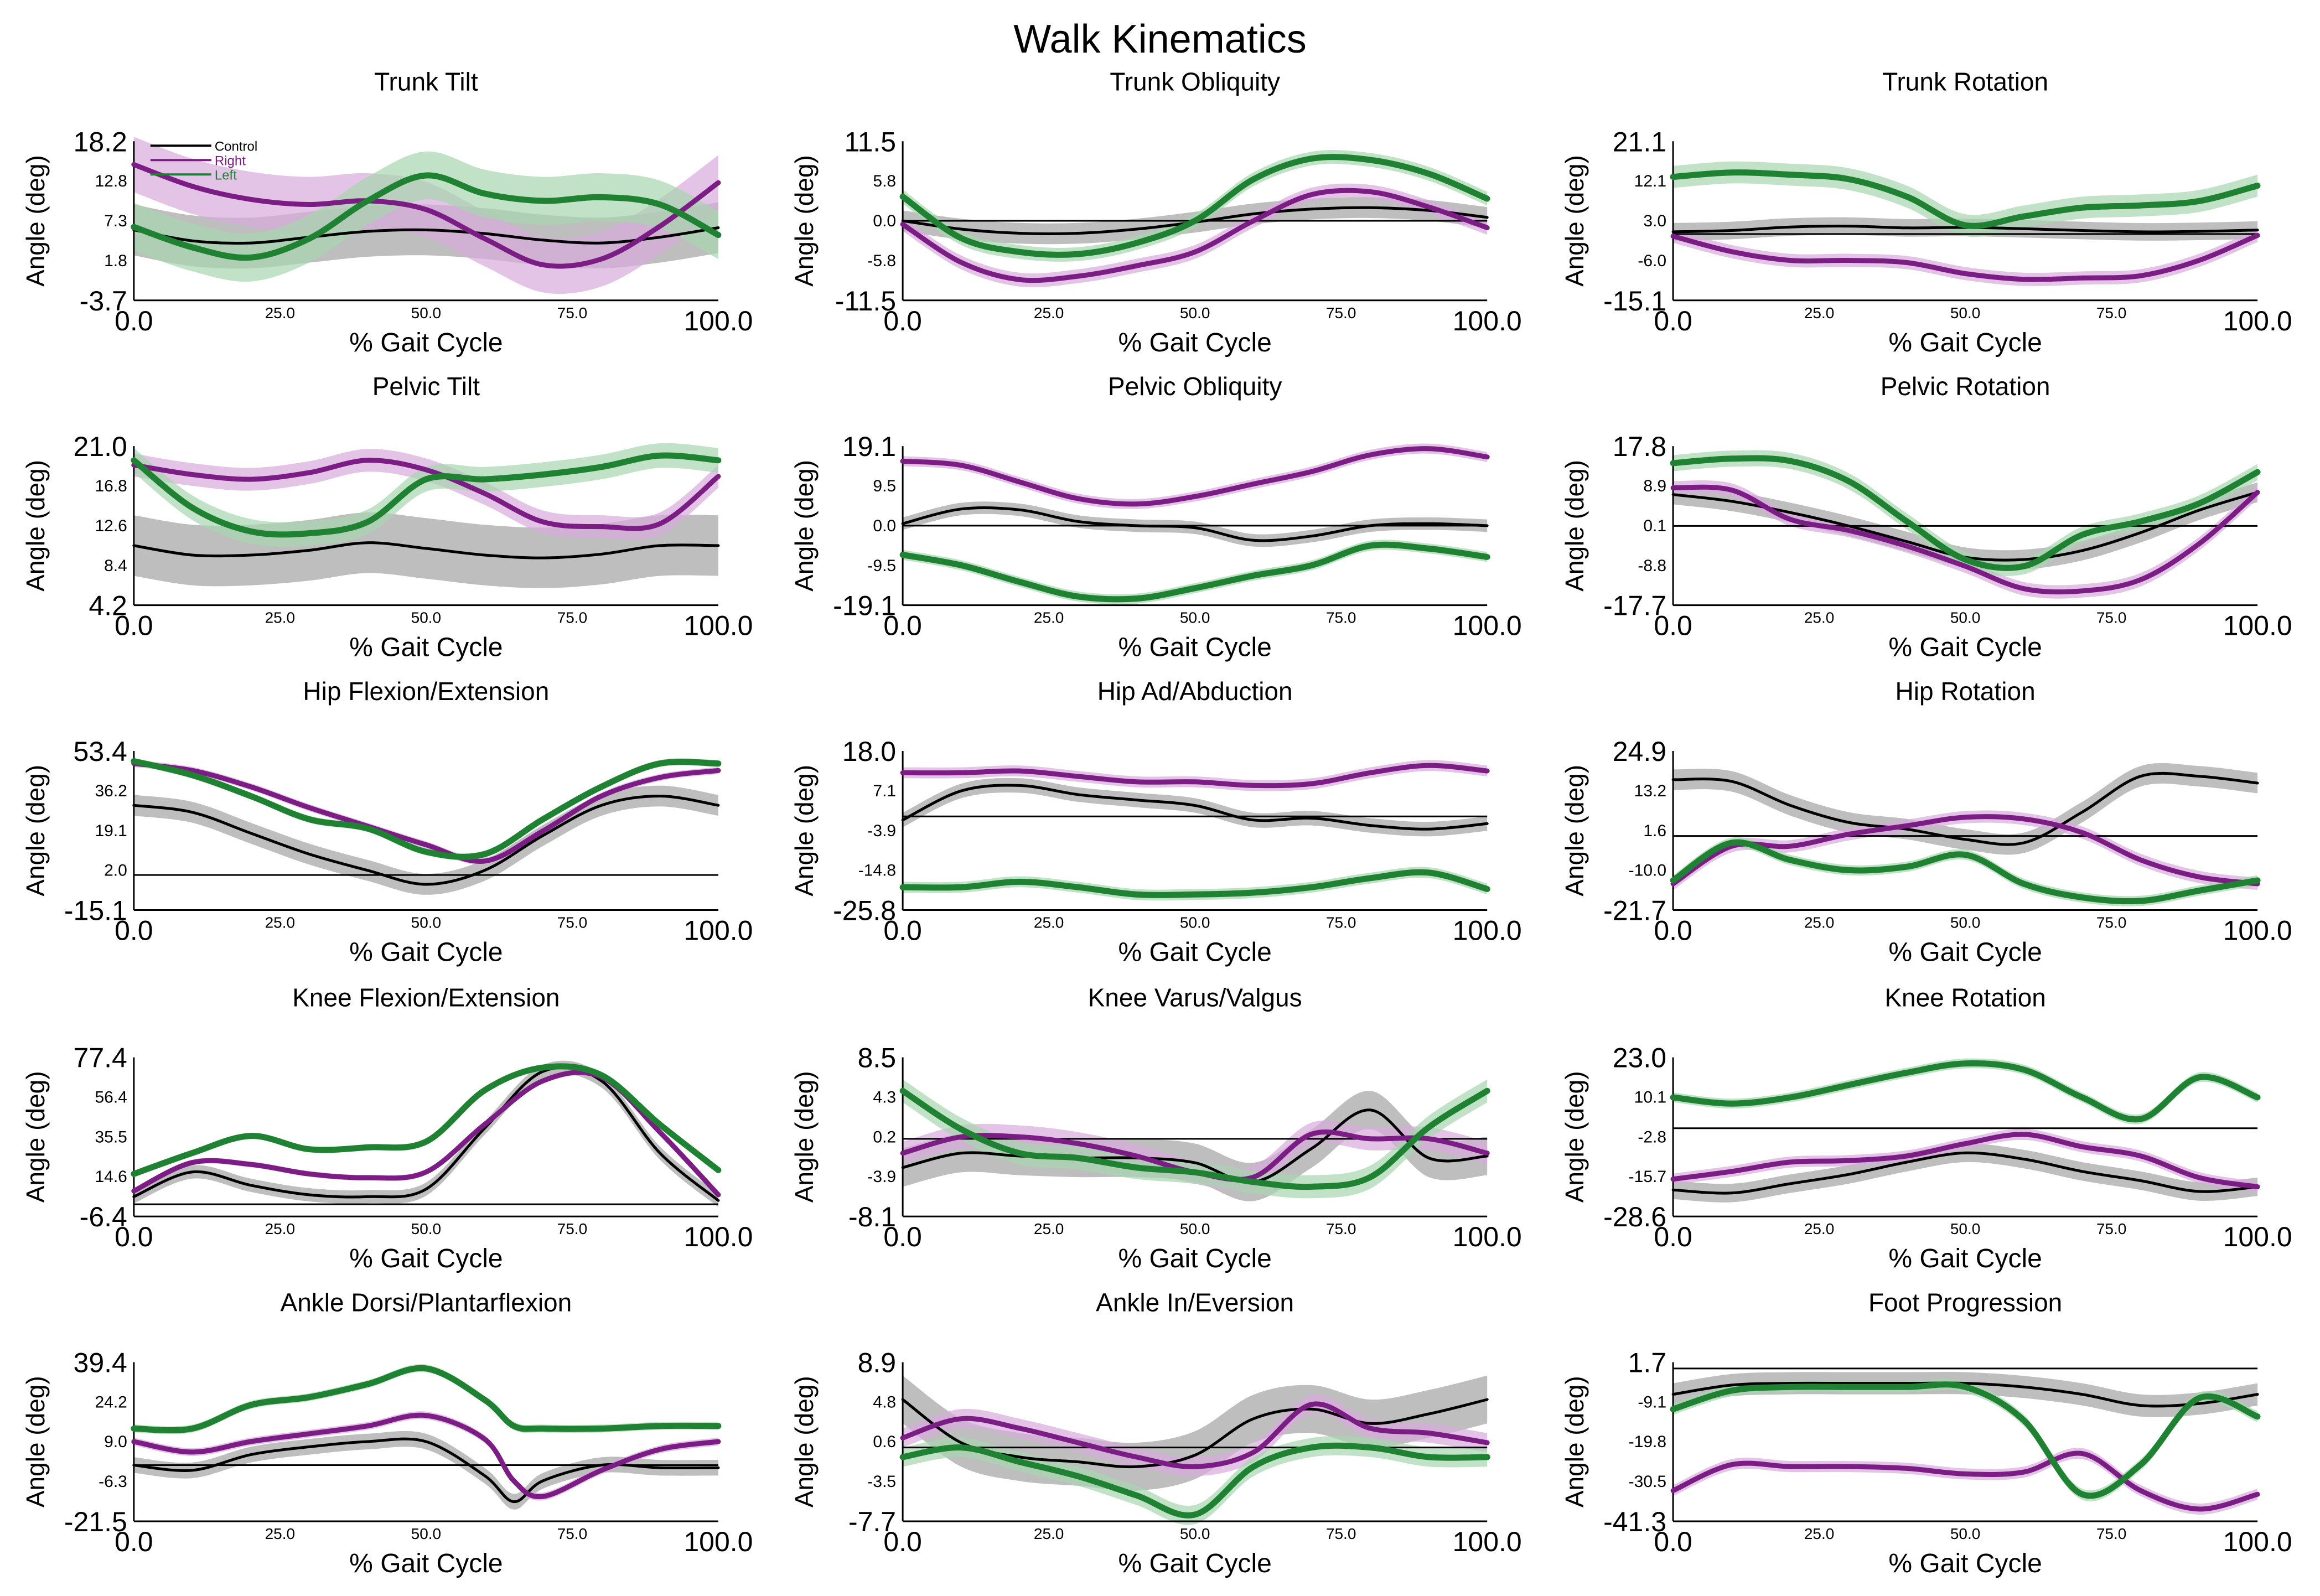  Describe the element at coordinates (111, 1177) in the screenshot. I see `y-tick-label: 14.6` at that location.